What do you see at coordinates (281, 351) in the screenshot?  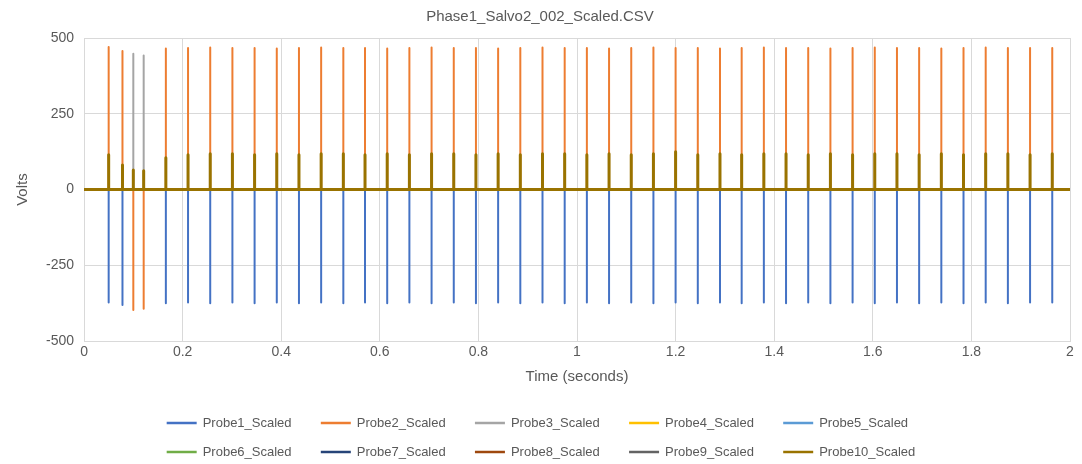 I see `x-tick-label: 0.4` at bounding box center [281, 351].